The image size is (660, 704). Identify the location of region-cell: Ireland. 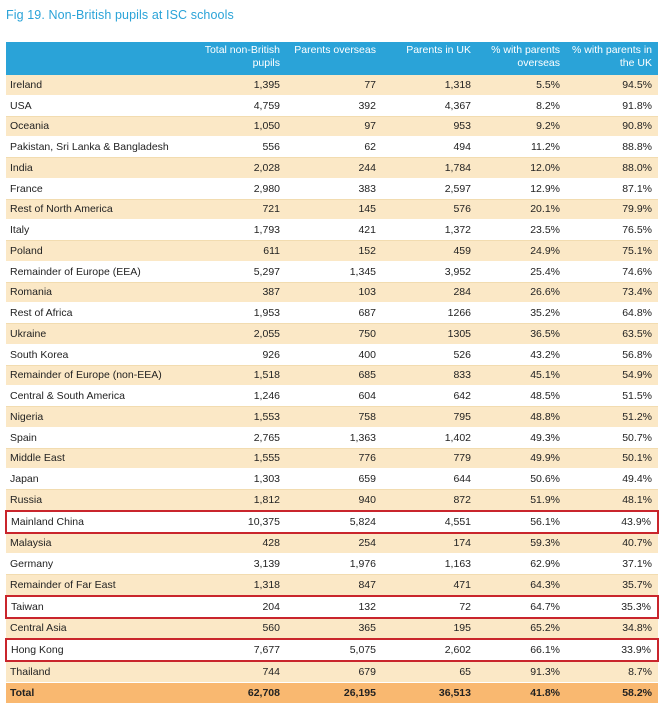
(102, 85).